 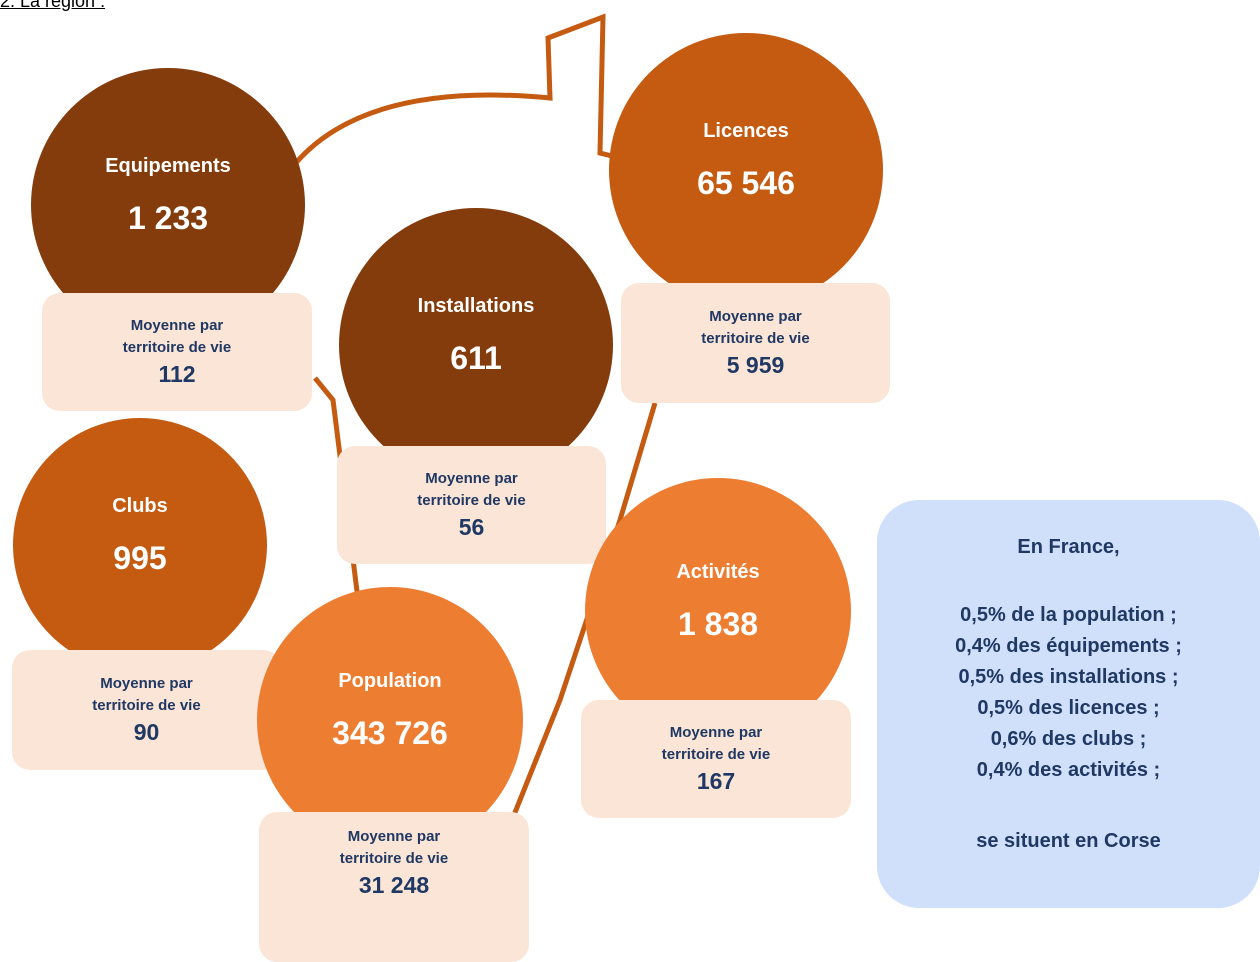 I want to click on circle-label: Installations, so click(x=476, y=306).